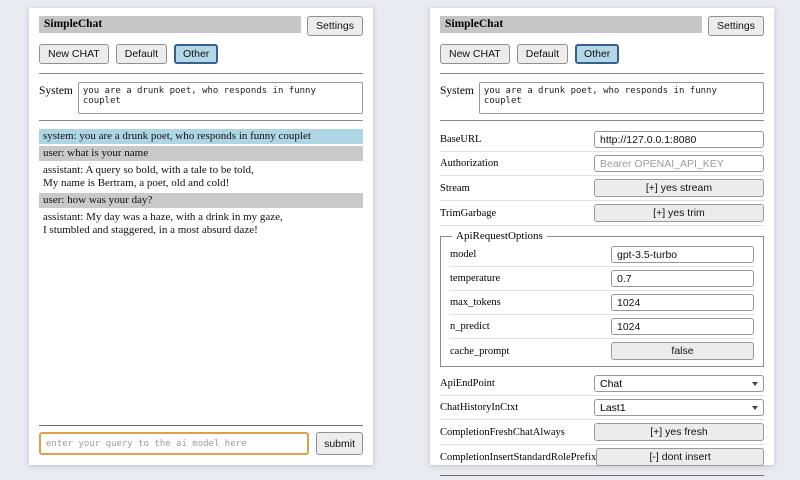 The height and width of the screenshot is (480, 800). I want to click on setting-label: TrimGarbage, so click(468, 213).